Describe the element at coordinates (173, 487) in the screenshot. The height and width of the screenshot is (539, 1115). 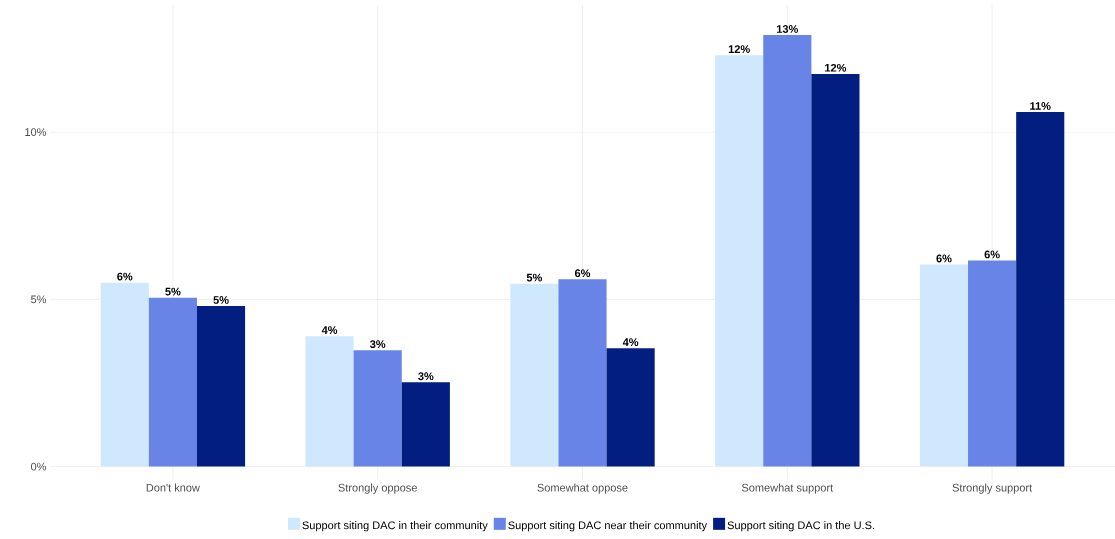
I see `x-tick-label: Don't know` at that location.